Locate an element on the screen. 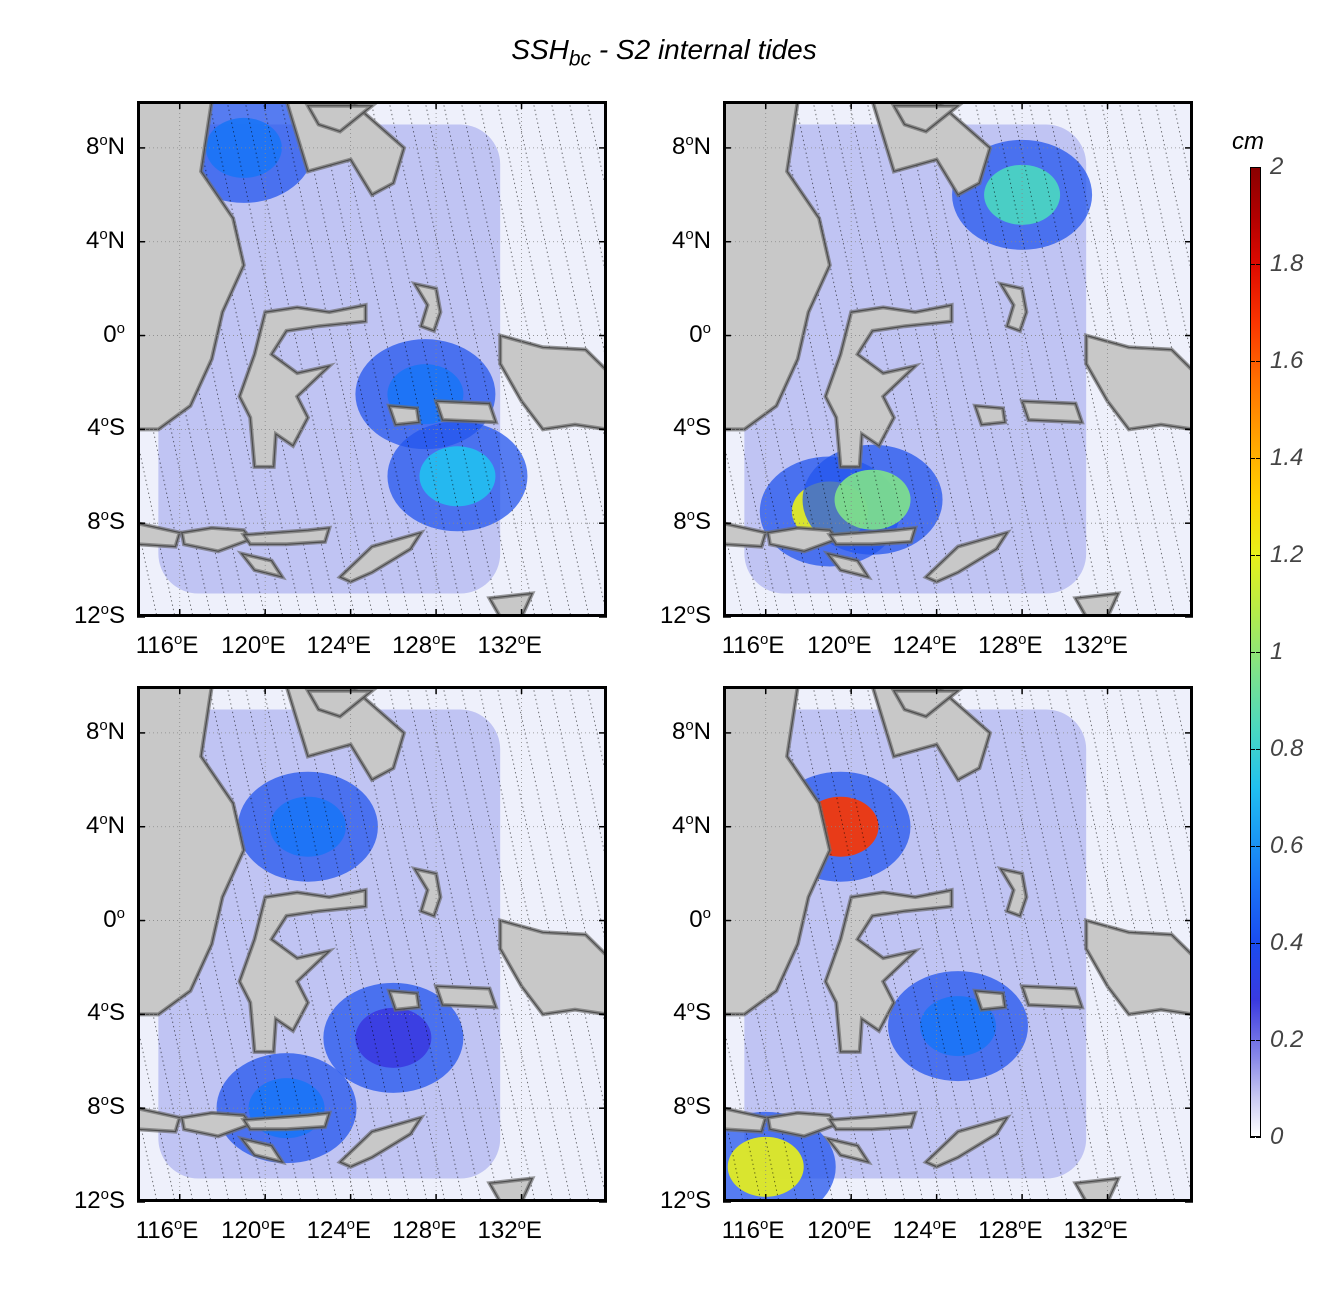 The height and width of the screenshot is (1291, 1328). lat-tick-label: 4oS is located at coordinates (106, 427).